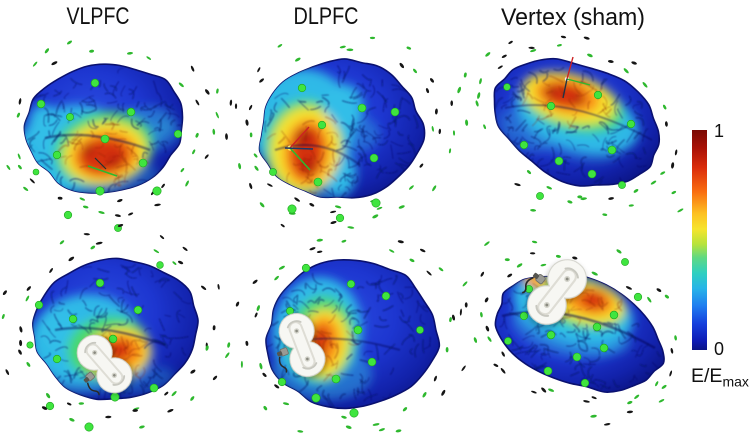 The image size is (756, 436). Describe the element at coordinates (98, 16) in the screenshot. I see `svg-text: VLPFC` at that location.